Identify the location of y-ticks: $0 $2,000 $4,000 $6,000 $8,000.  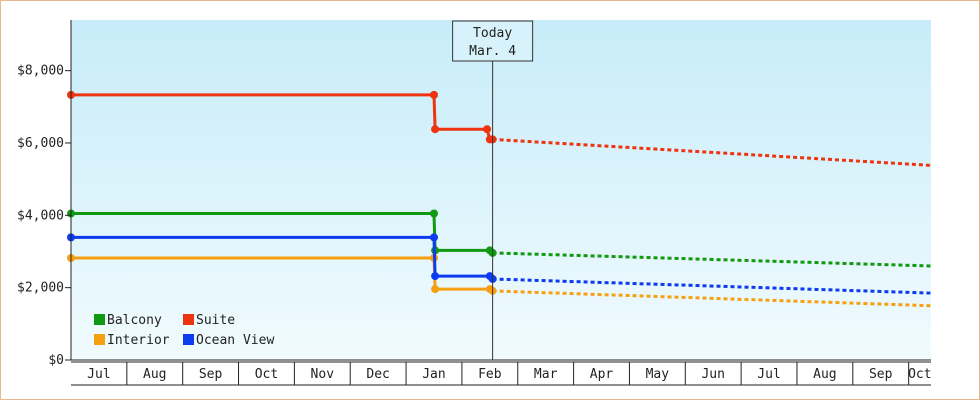
(44, 216).